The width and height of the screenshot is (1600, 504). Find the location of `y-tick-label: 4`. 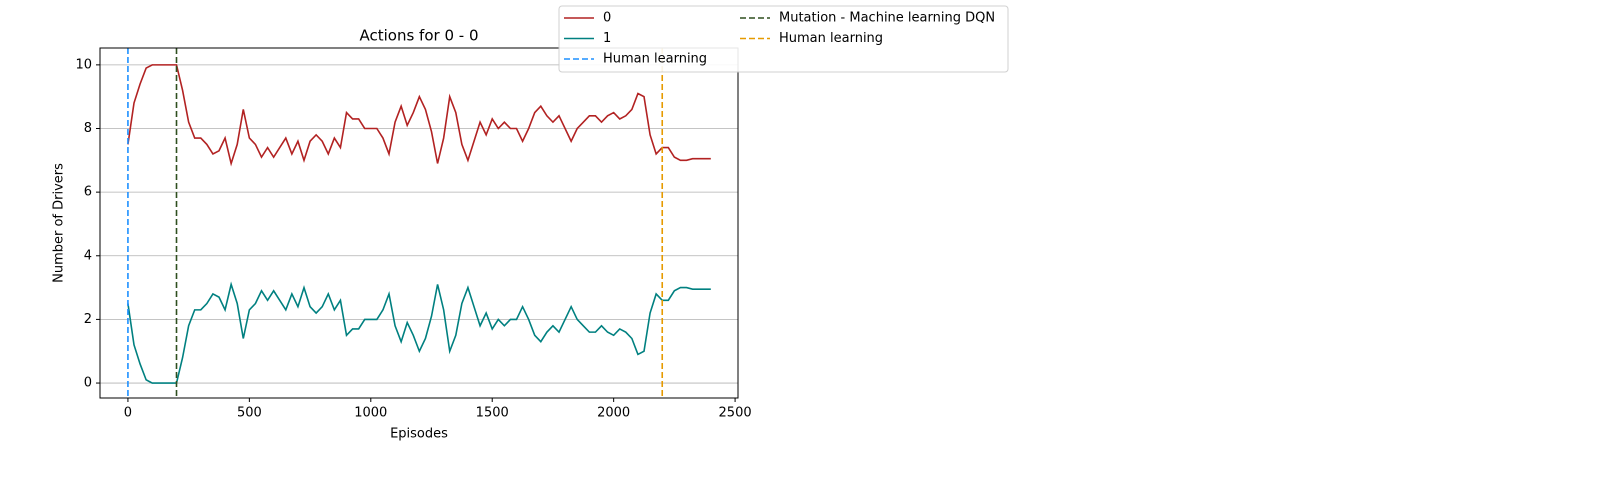

y-tick-label: 4 is located at coordinates (88, 255).